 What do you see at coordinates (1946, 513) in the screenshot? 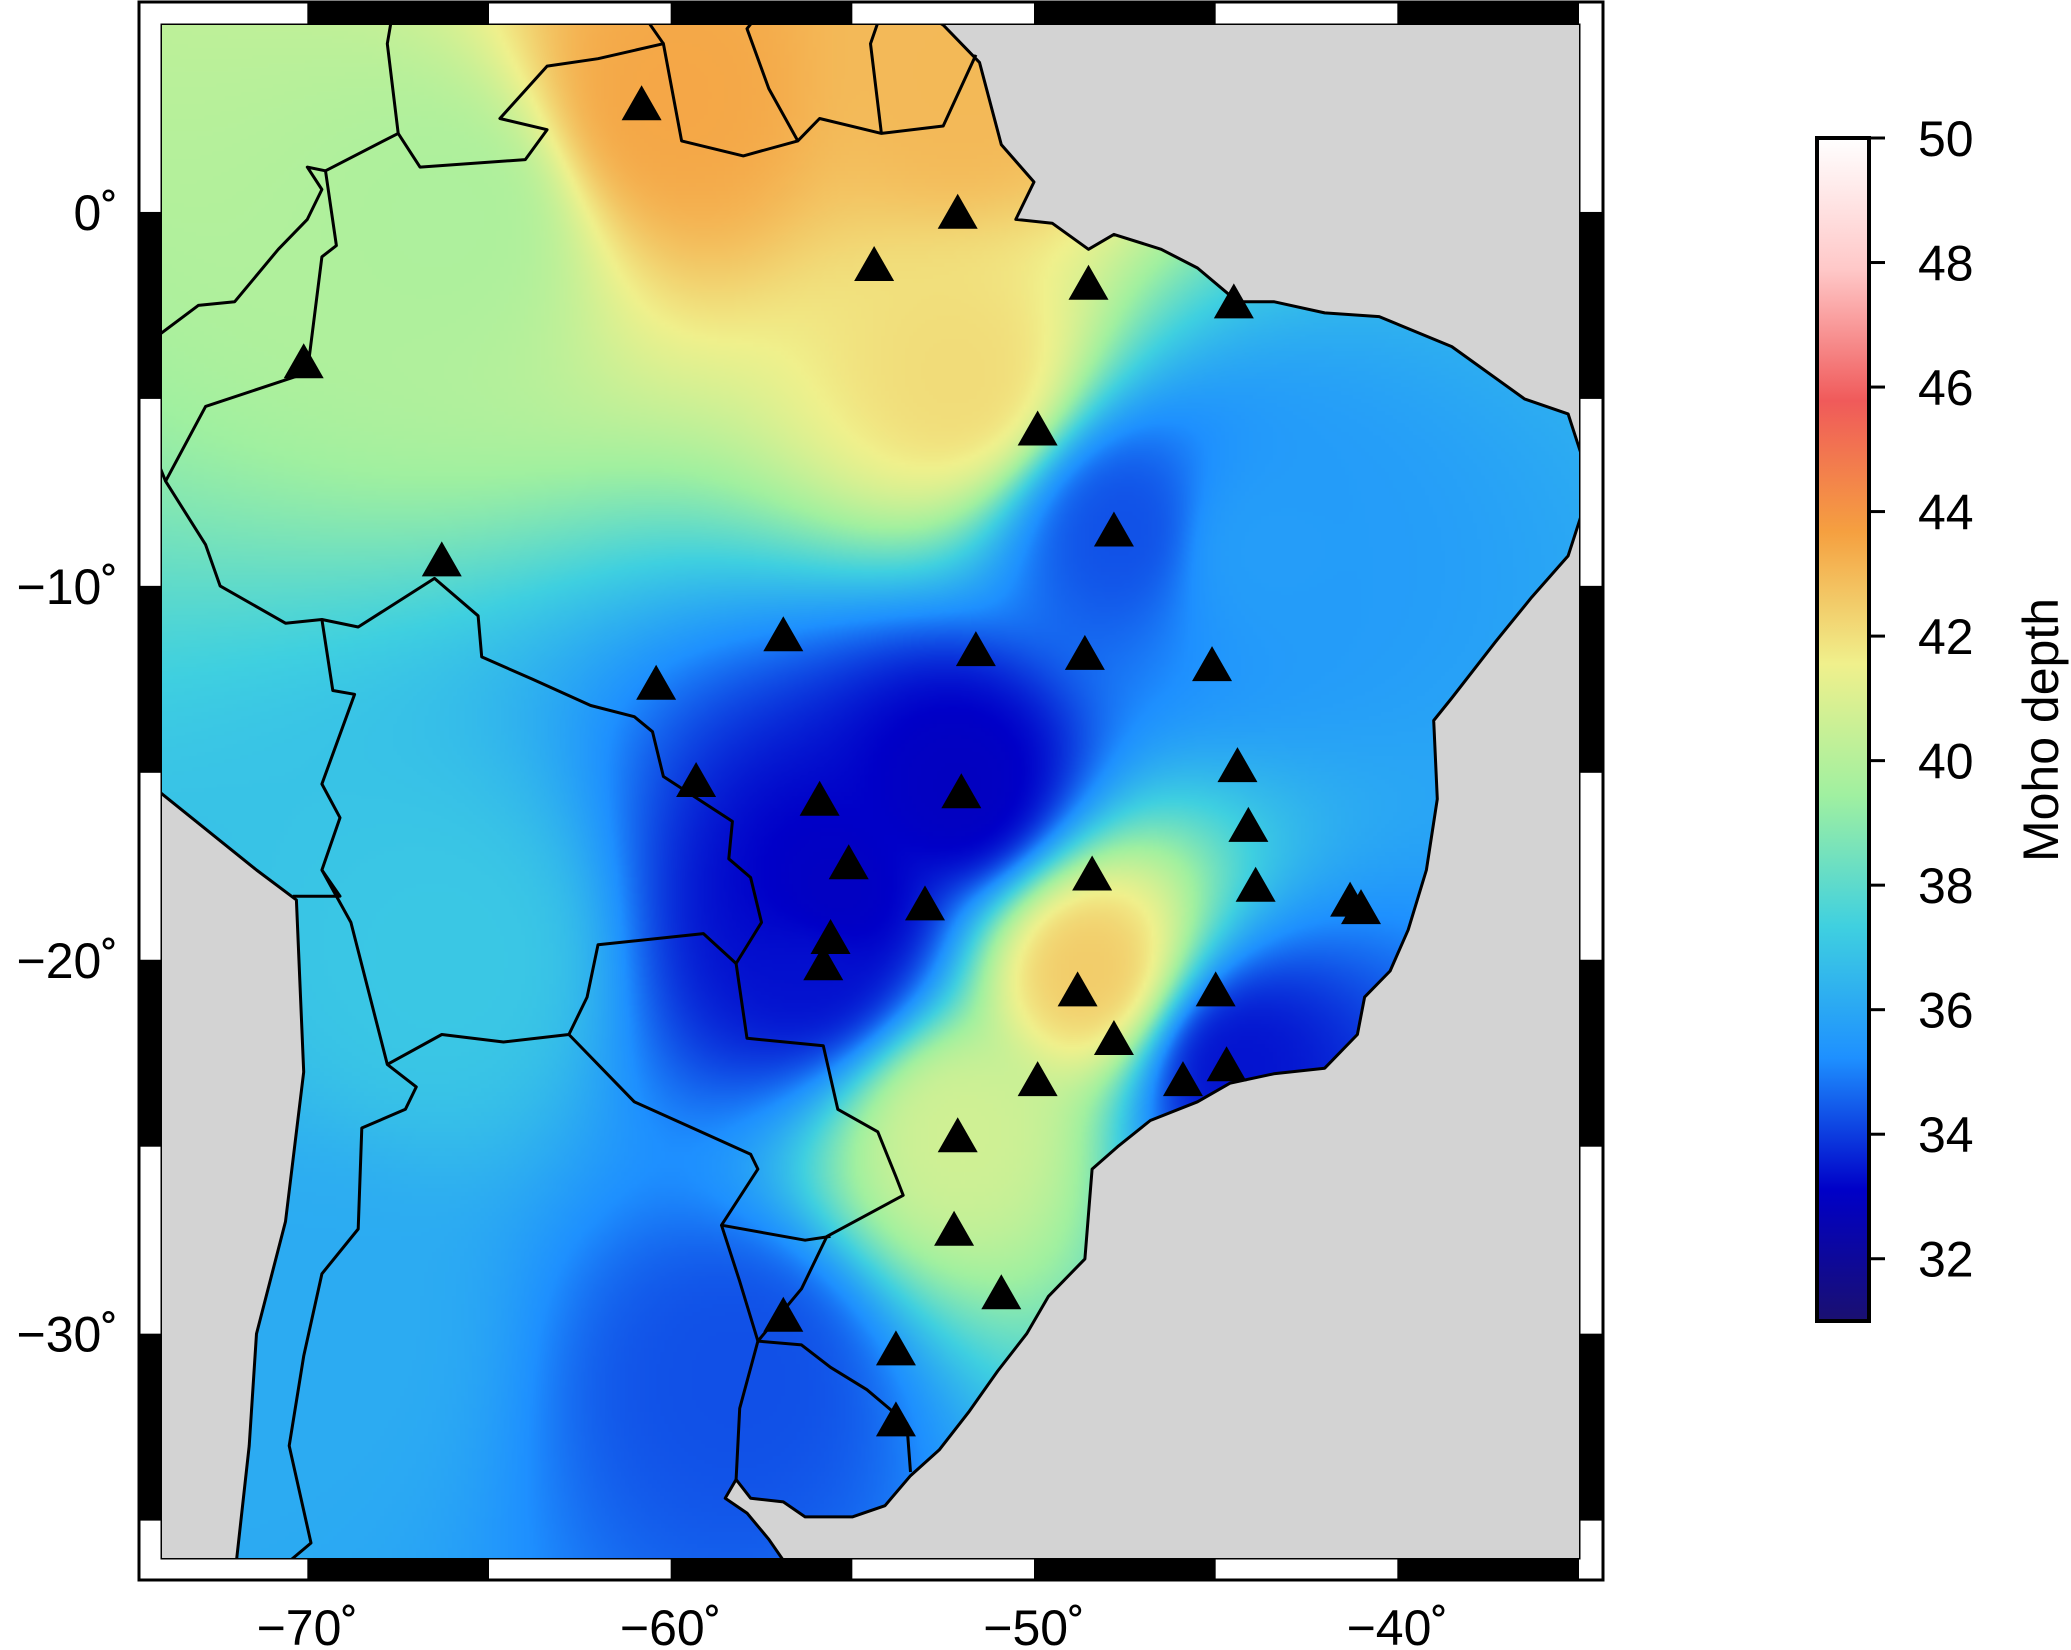
I see `colorbar-tick-label: 44` at bounding box center [1946, 513].